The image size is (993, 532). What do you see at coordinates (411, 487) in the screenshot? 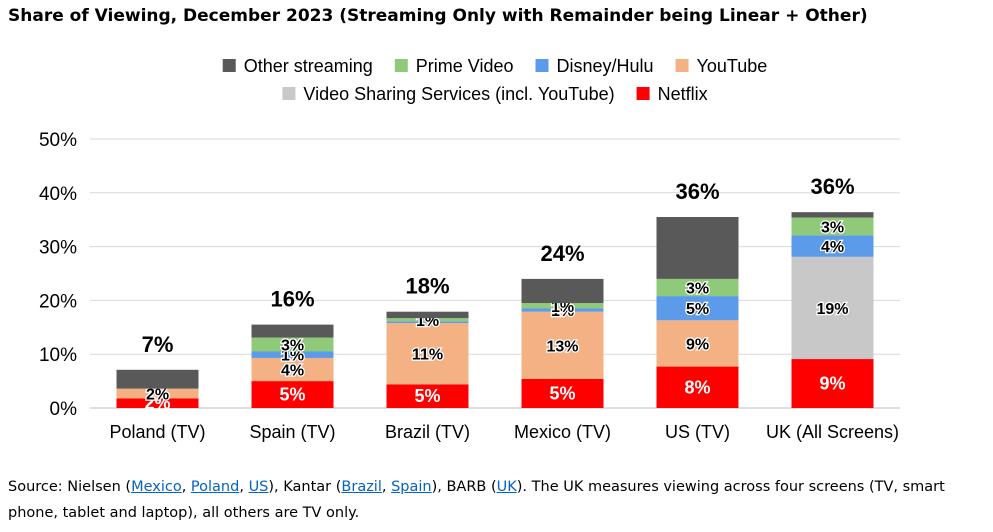
I see `source-link-spain: Spain` at bounding box center [411, 487].